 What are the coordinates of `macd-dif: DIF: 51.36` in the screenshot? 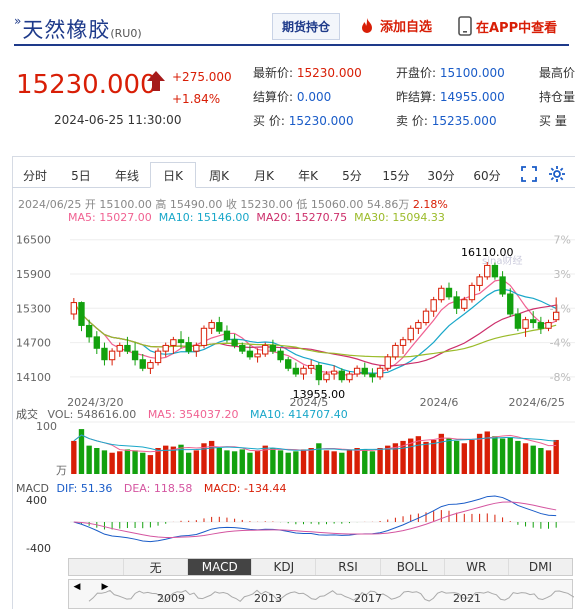 It's located at (84, 488).